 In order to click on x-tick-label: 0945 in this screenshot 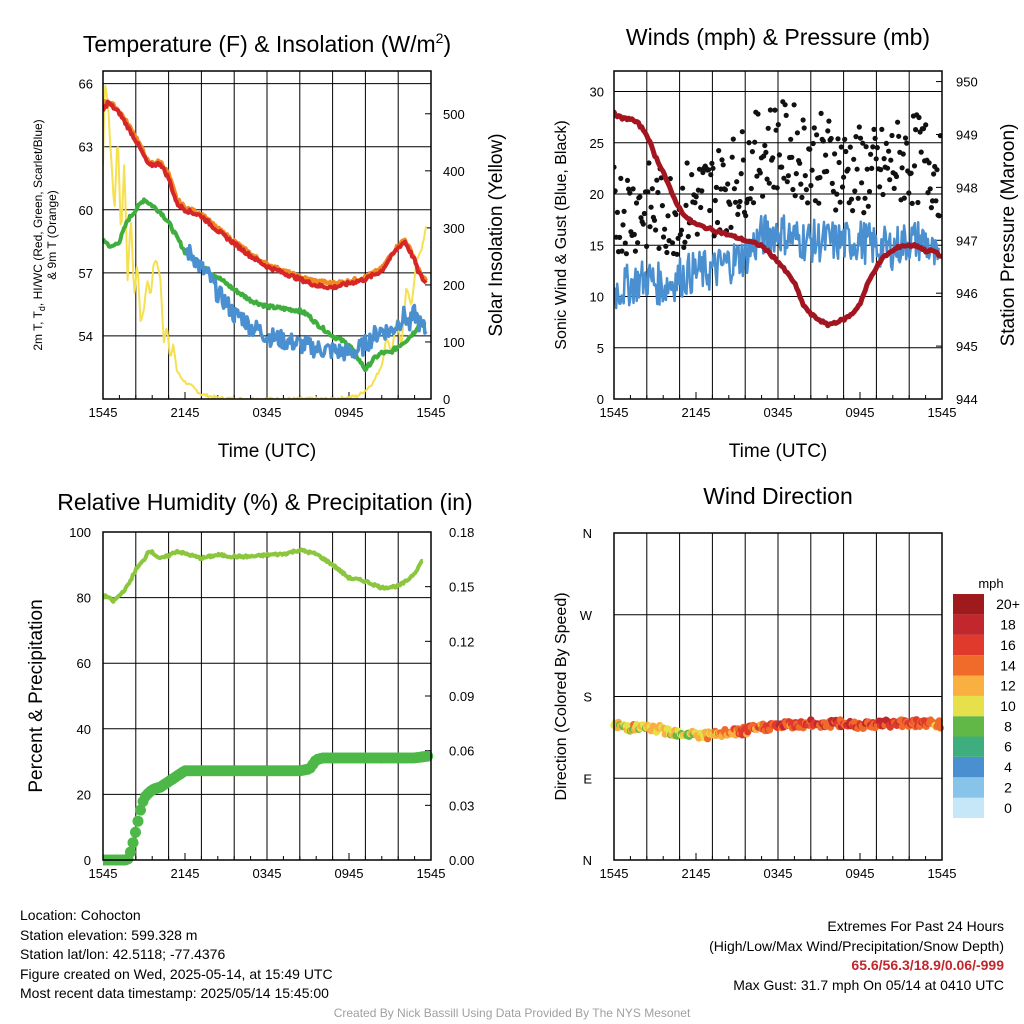, I will do `click(349, 412)`.